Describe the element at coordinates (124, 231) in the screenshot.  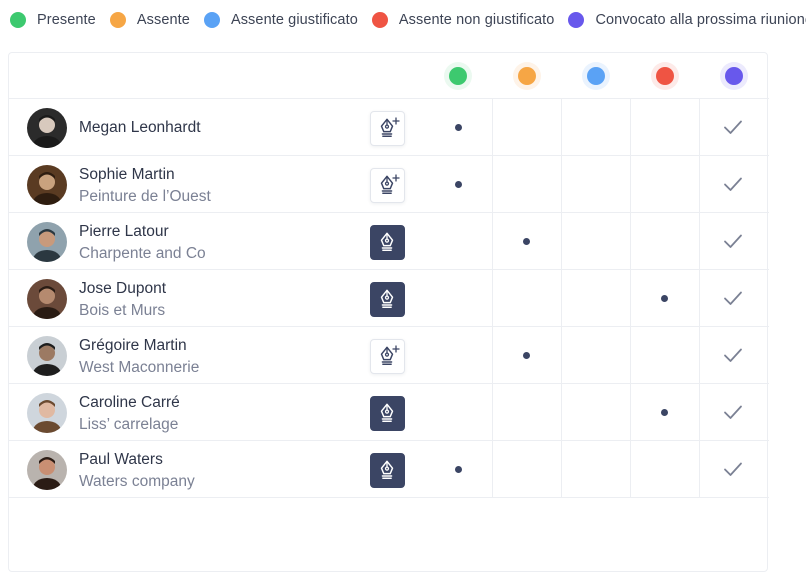
I see `participant-name: Pierre Latour` at that location.